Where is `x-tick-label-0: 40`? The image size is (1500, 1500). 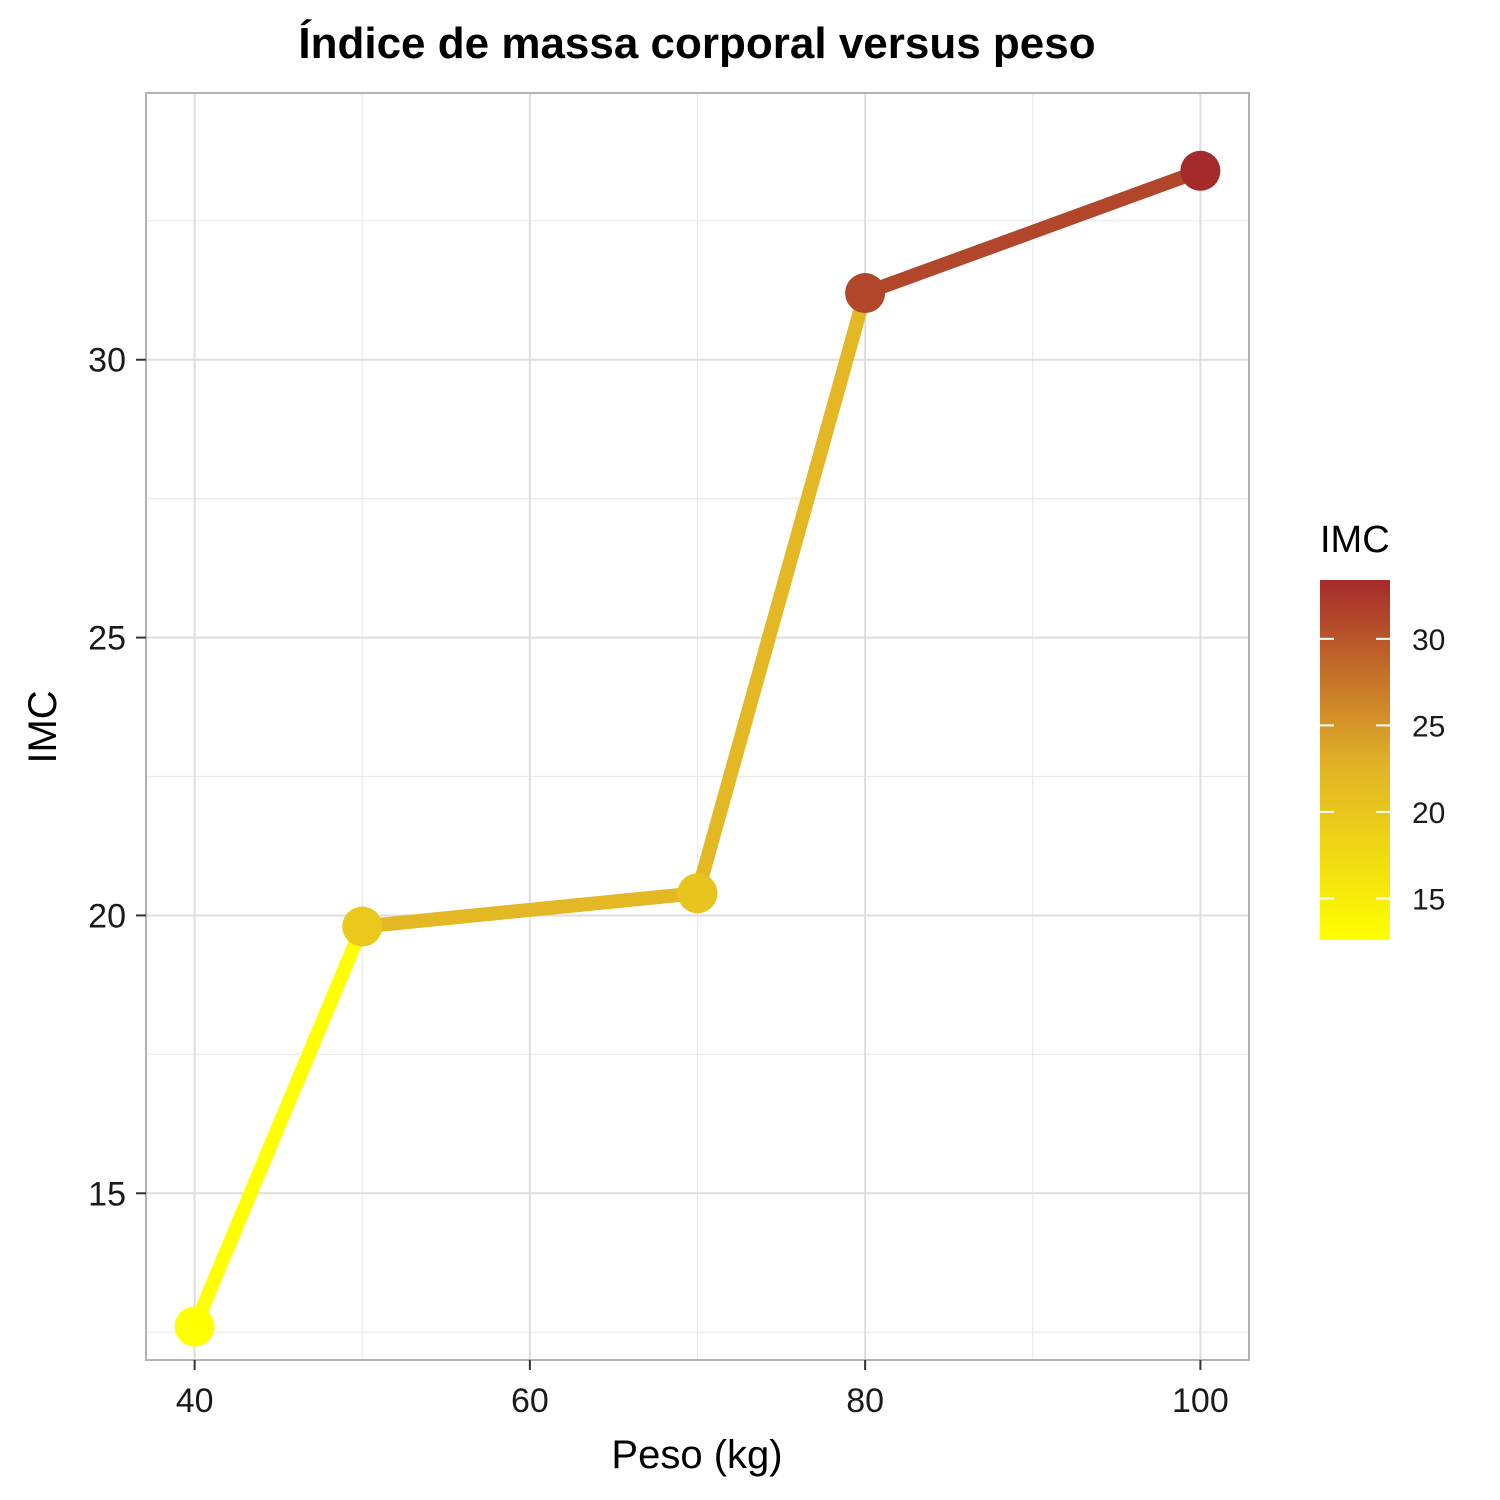 x-tick-label-0: 40 is located at coordinates (195, 1401).